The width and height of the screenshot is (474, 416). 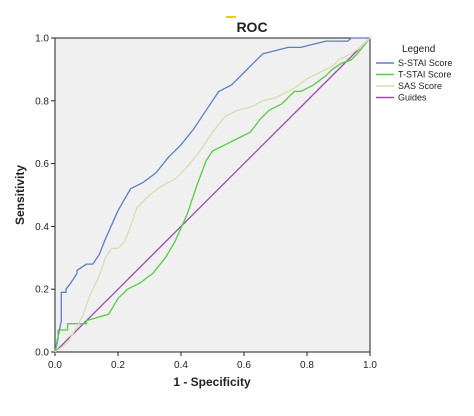 What do you see at coordinates (212, 382) in the screenshot?
I see `x-axis-label: 1 - Specificity` at bounding box center [212, 382].